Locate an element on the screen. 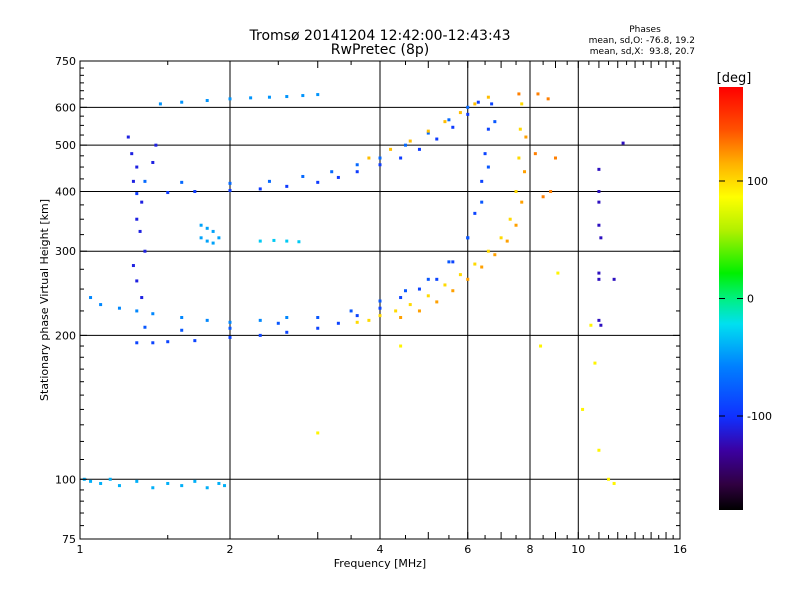 This screenshot has height=600, width=800. y-tick-label: 500 is located at coordinates (65, 145).